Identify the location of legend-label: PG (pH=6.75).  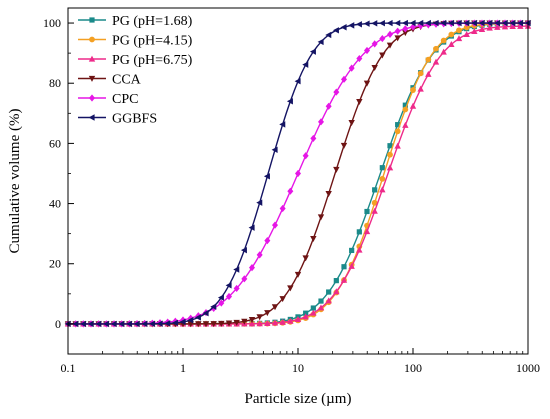
(152, 60).